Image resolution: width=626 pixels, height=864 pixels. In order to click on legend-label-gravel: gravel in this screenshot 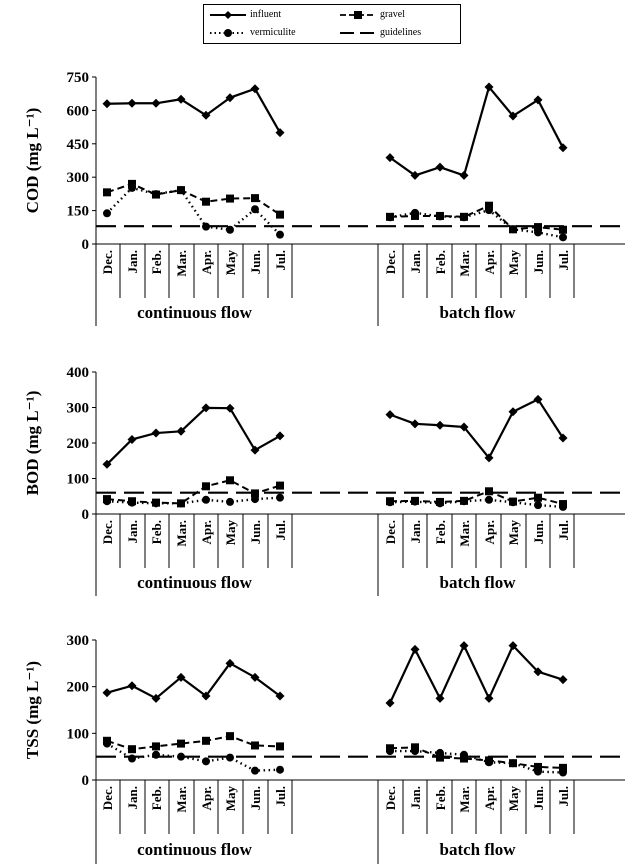, I will do `click(392, 14)`.